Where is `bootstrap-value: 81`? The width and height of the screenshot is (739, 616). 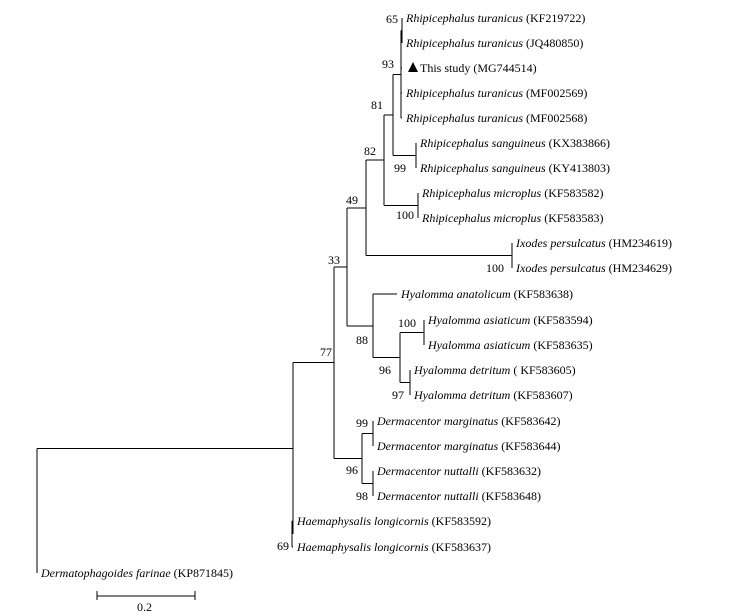 bootstrap-value: 81 is located at coordinates (377, 105).